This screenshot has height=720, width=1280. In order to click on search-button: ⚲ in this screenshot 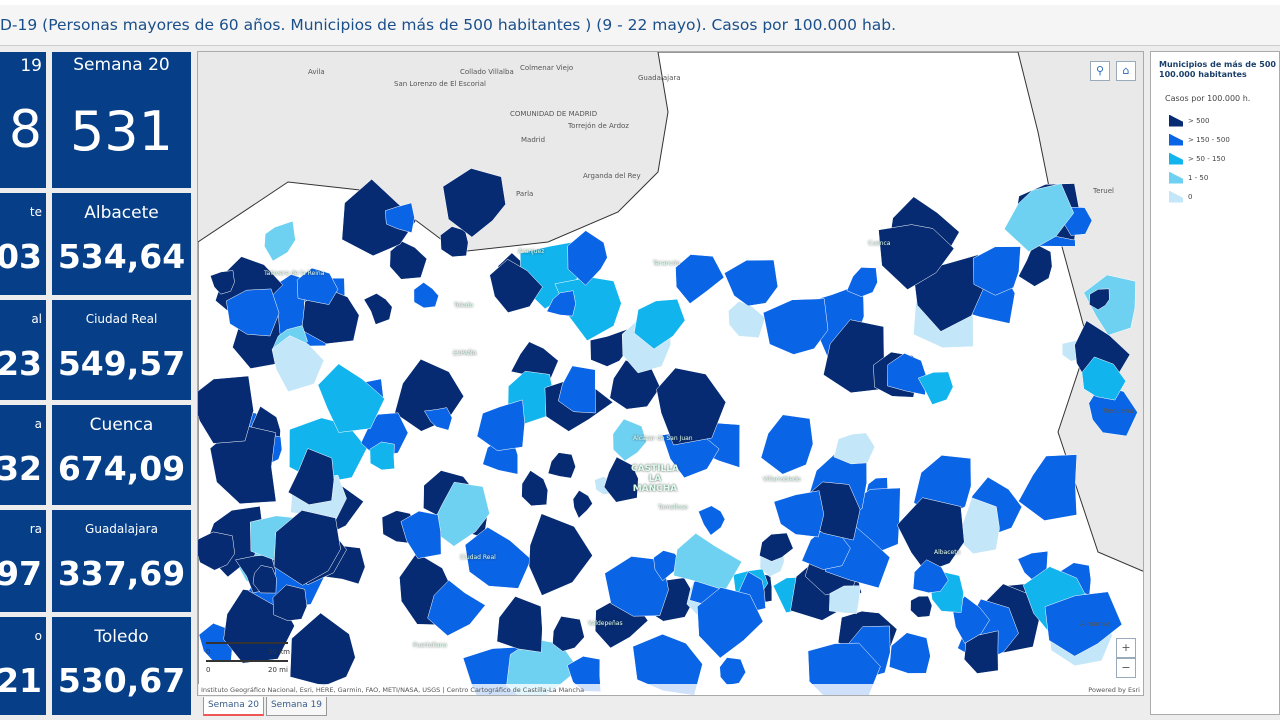, I will do `click(1100, 71)`.